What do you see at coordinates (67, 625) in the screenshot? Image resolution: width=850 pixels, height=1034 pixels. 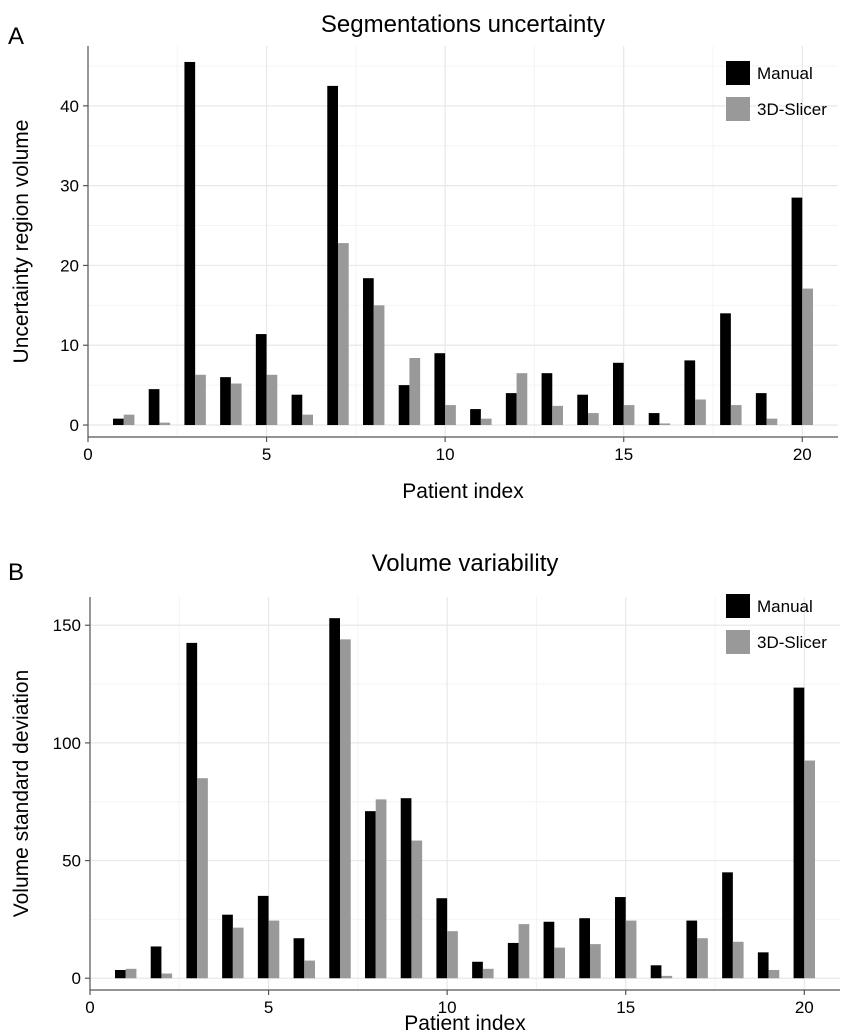 I see `y-tick-label: 150` at bounding box center [67, 625].